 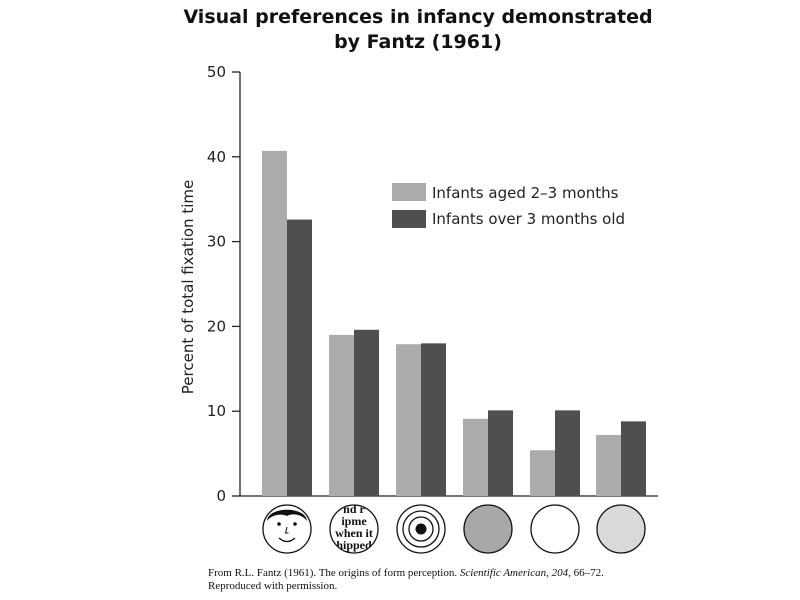 I want to click on face-hair, so click(x=287, y=515).